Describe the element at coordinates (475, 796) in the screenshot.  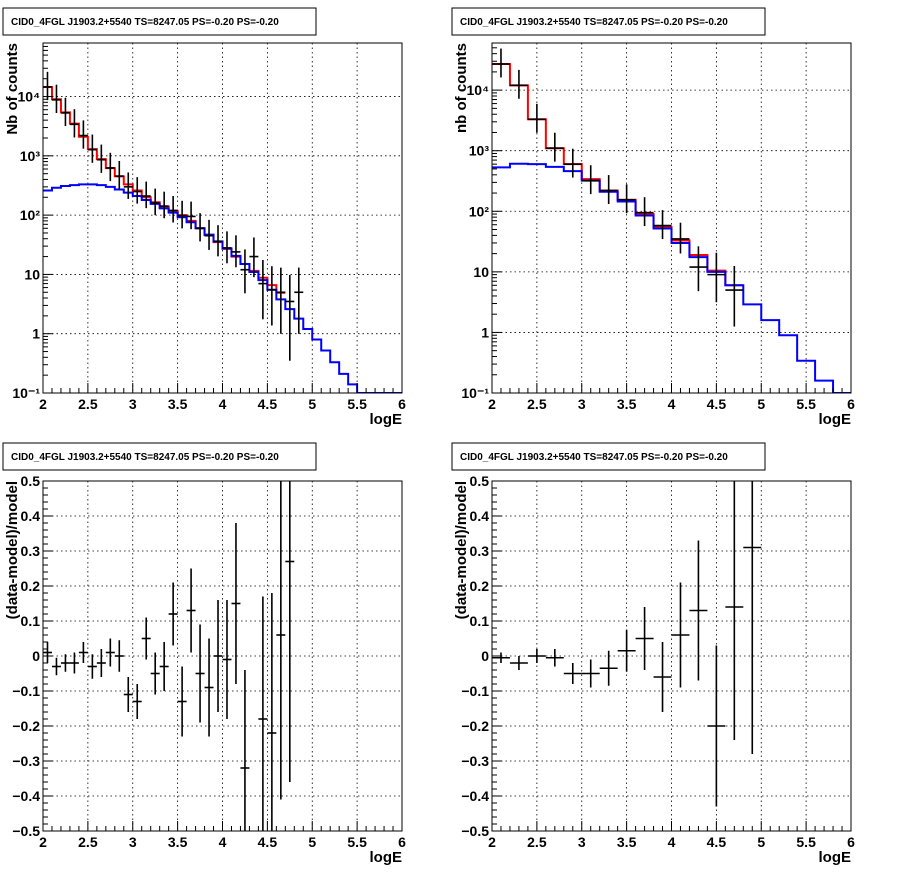
I see `y-tick-label: −0.4` at that location.